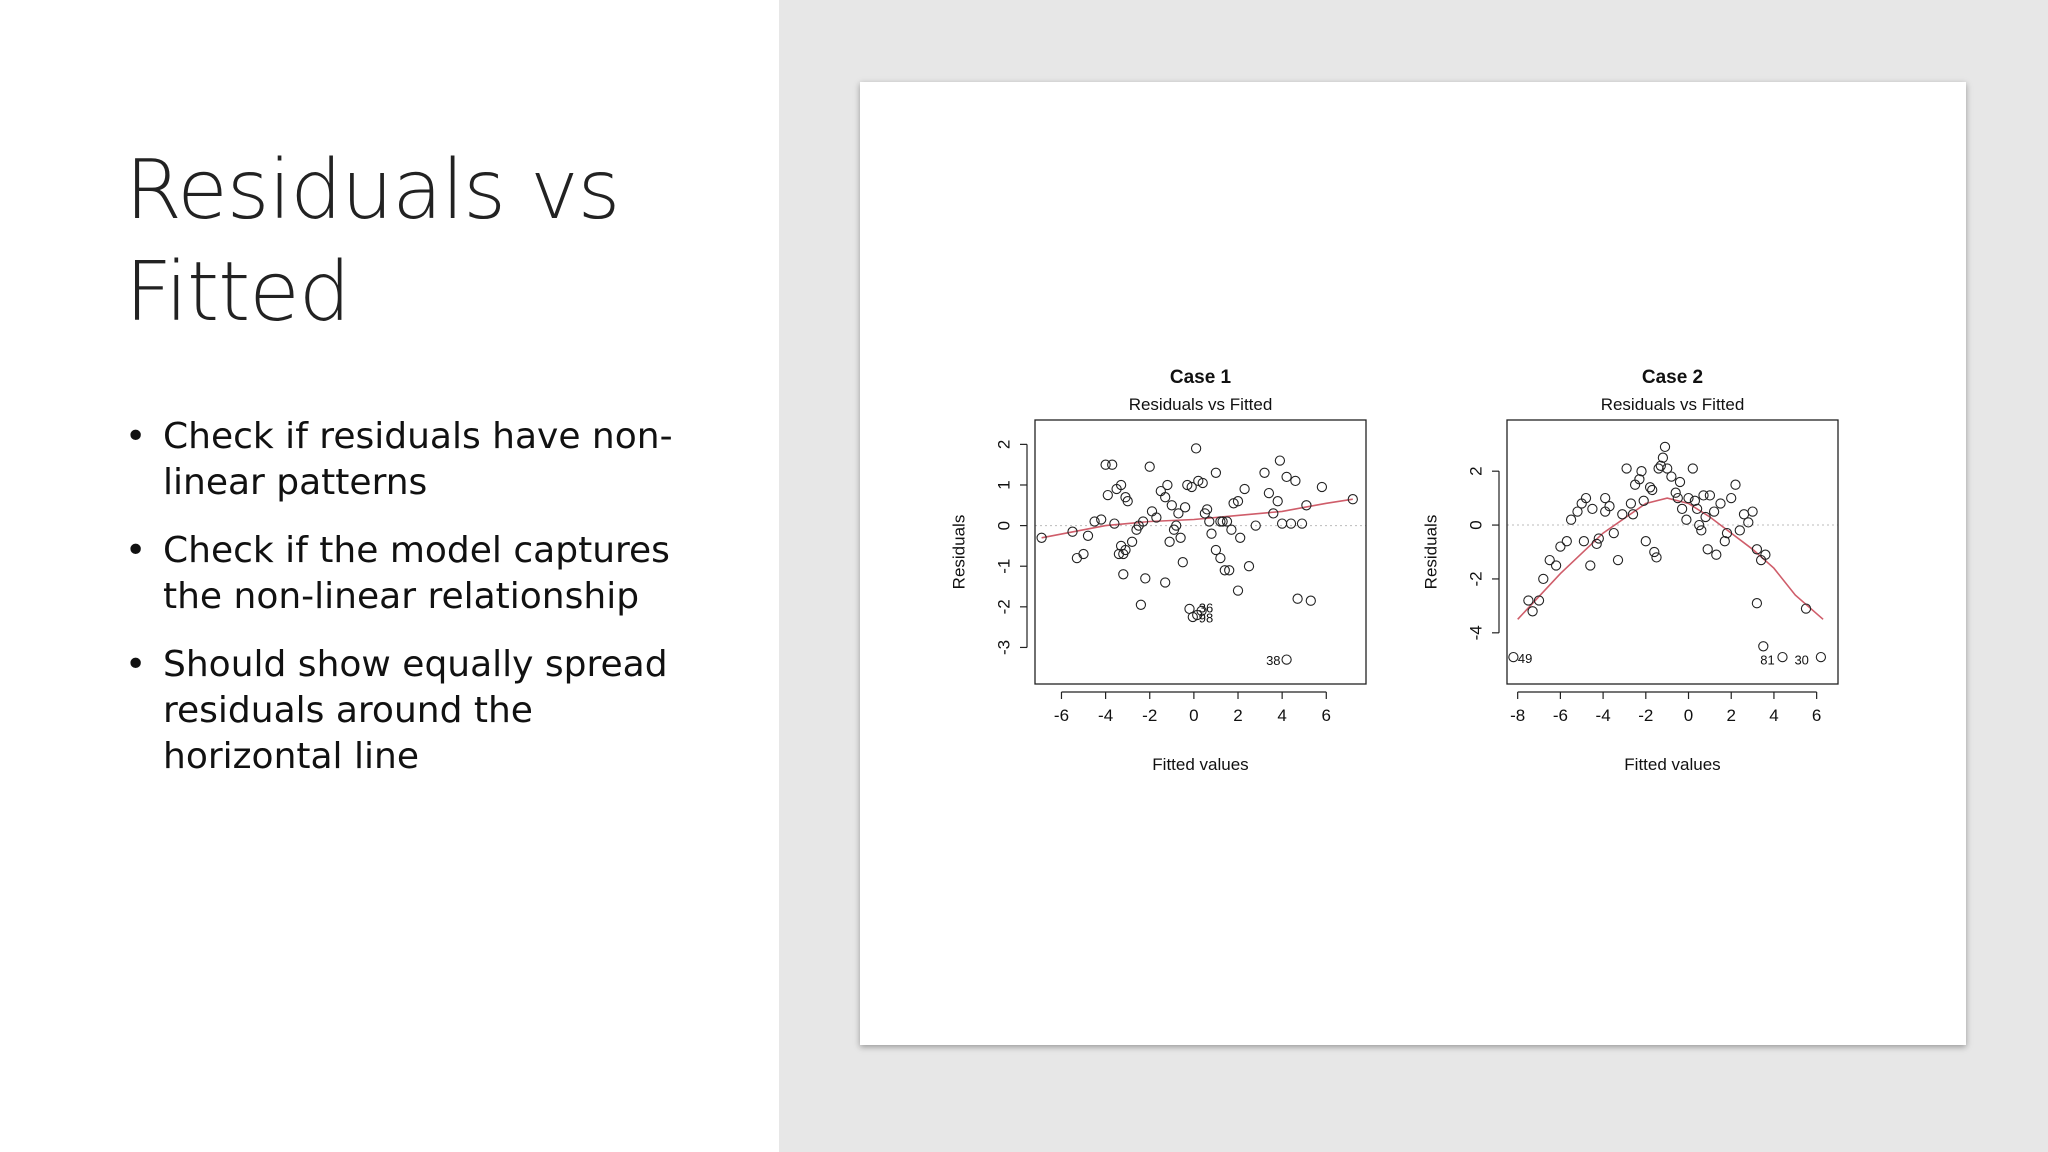  I want to click on x-tick-label: 2, so click(1237, 715).